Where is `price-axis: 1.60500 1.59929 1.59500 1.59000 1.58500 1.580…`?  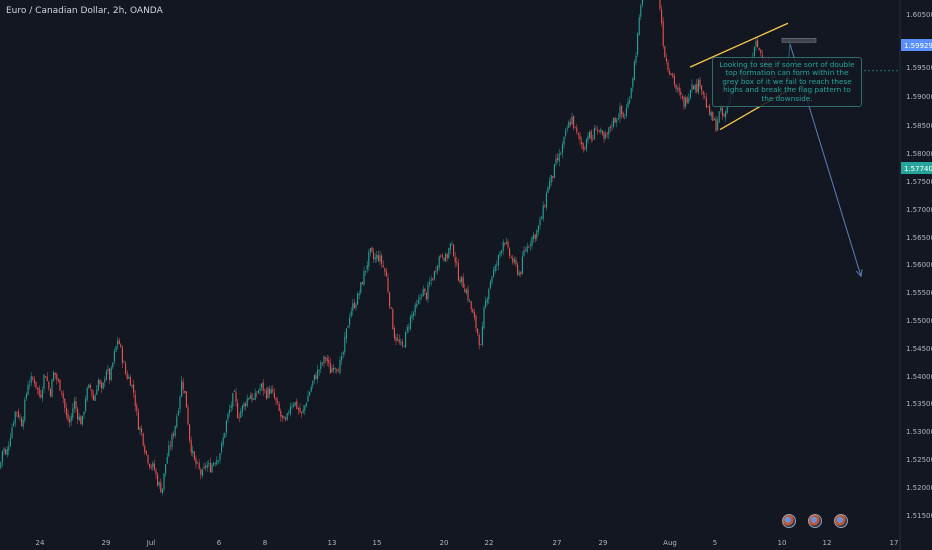 price-axis: 1.60500 1.59929 1.59500 1.59000 1.58500 1.580… is located at coordinates (915, 275).